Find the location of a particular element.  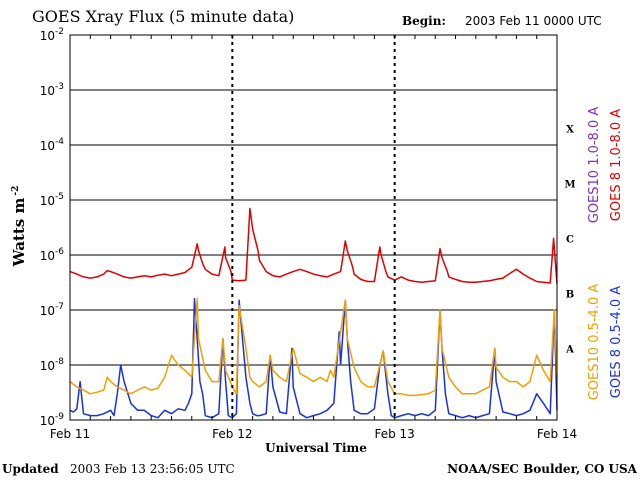

flare-class-a: A is located at coordinates (569, 349).